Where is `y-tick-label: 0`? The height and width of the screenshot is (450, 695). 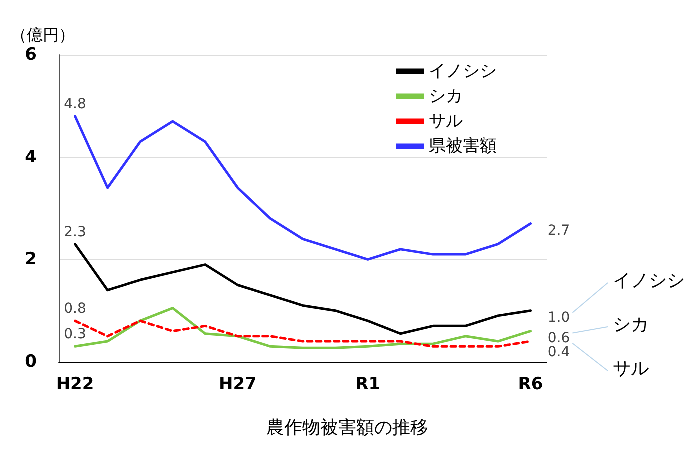 y-tick-label: 0 is located at coordinates (31, 362).